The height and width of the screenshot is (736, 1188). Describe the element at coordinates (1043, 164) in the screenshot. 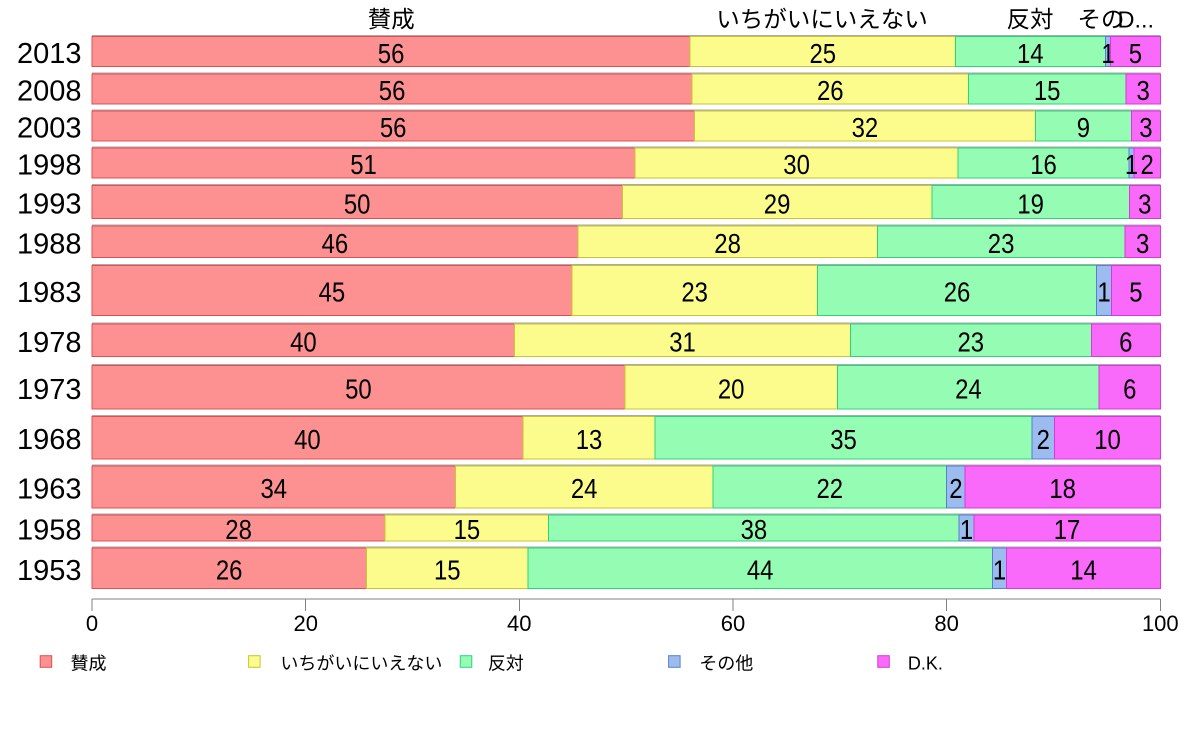

I see `svg-text: 16` at that location.